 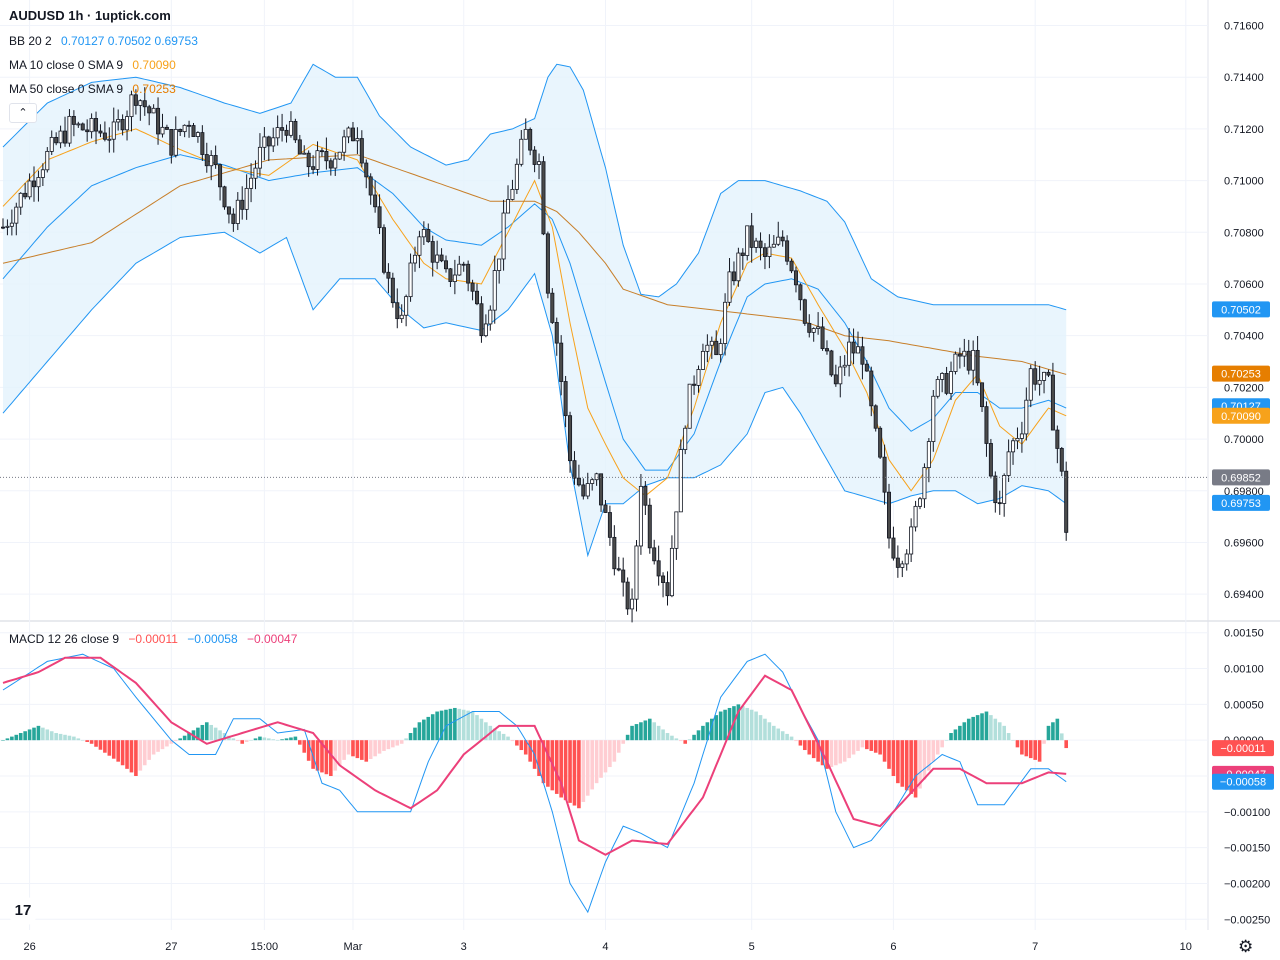 I want to click on macd-axis-badge-label: −0.00058, so click(x=1243, y=783).